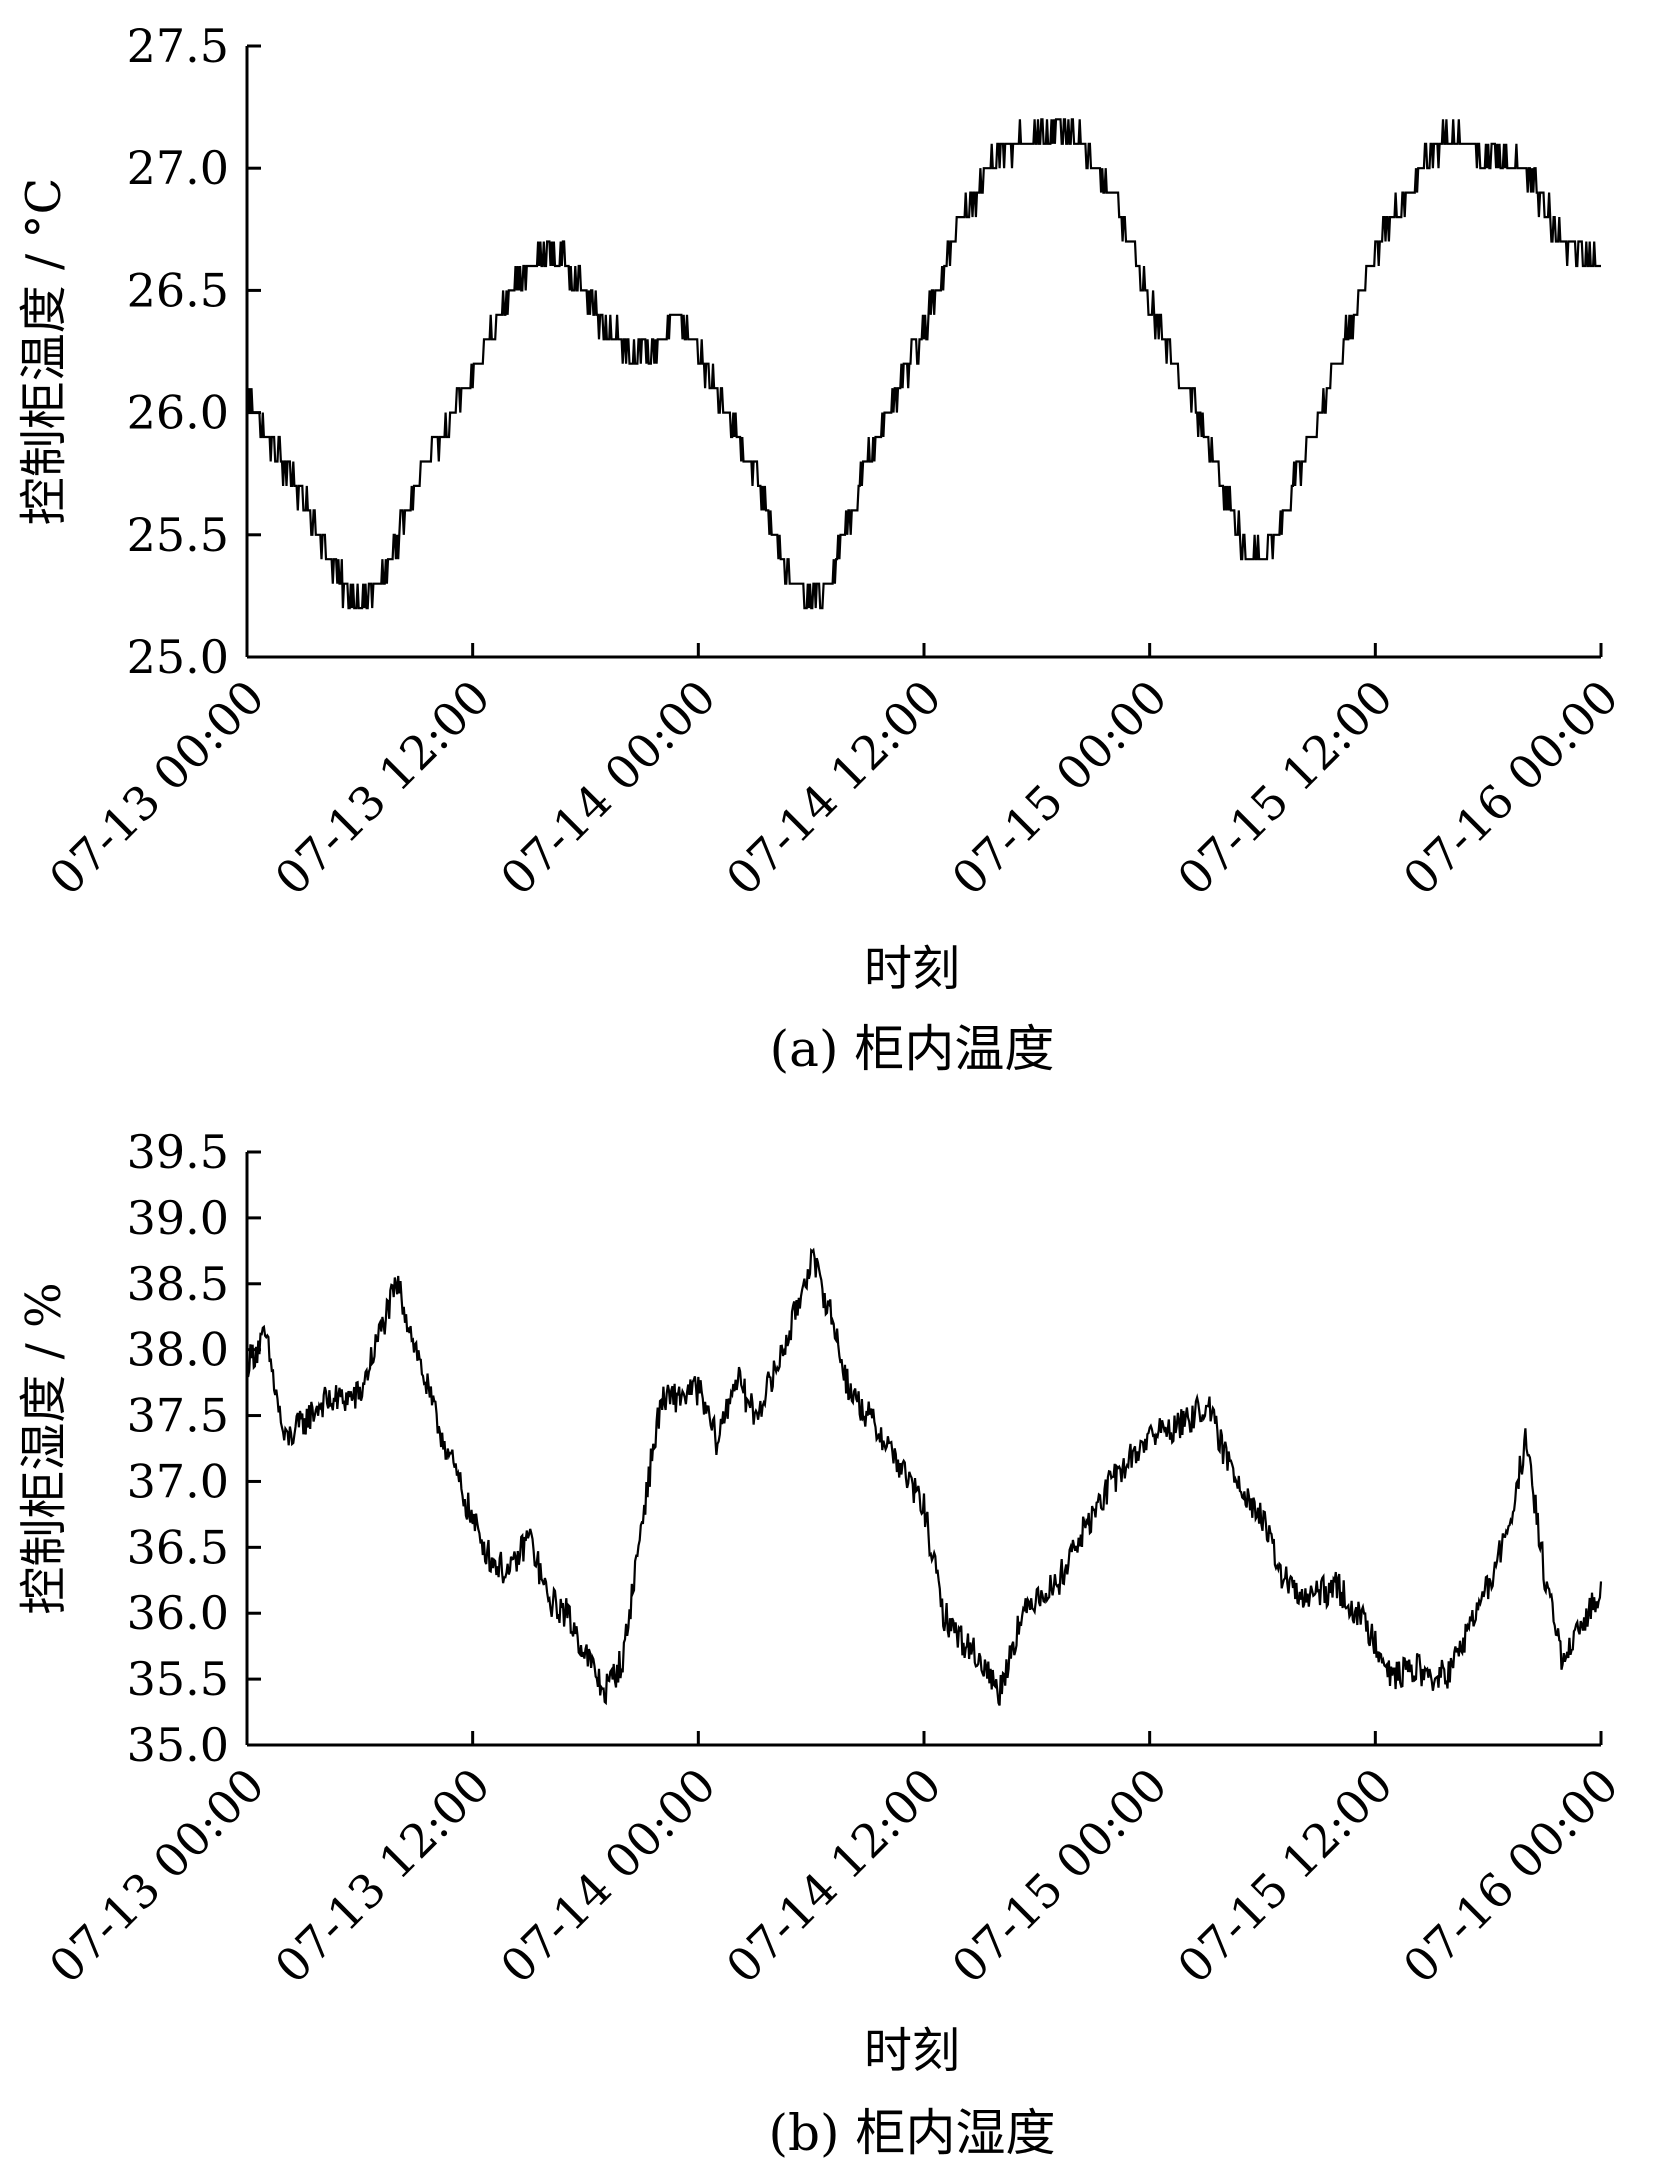 The image size is (1676, 2174). I want to click on y-tick-label: 37.5, so click(178, 1416).